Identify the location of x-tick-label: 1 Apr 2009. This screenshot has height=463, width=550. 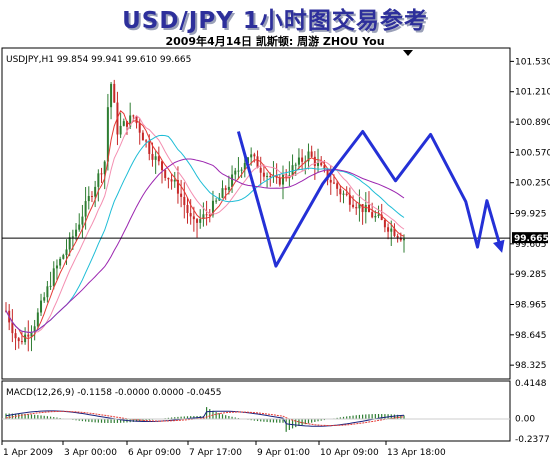
(28, 453).